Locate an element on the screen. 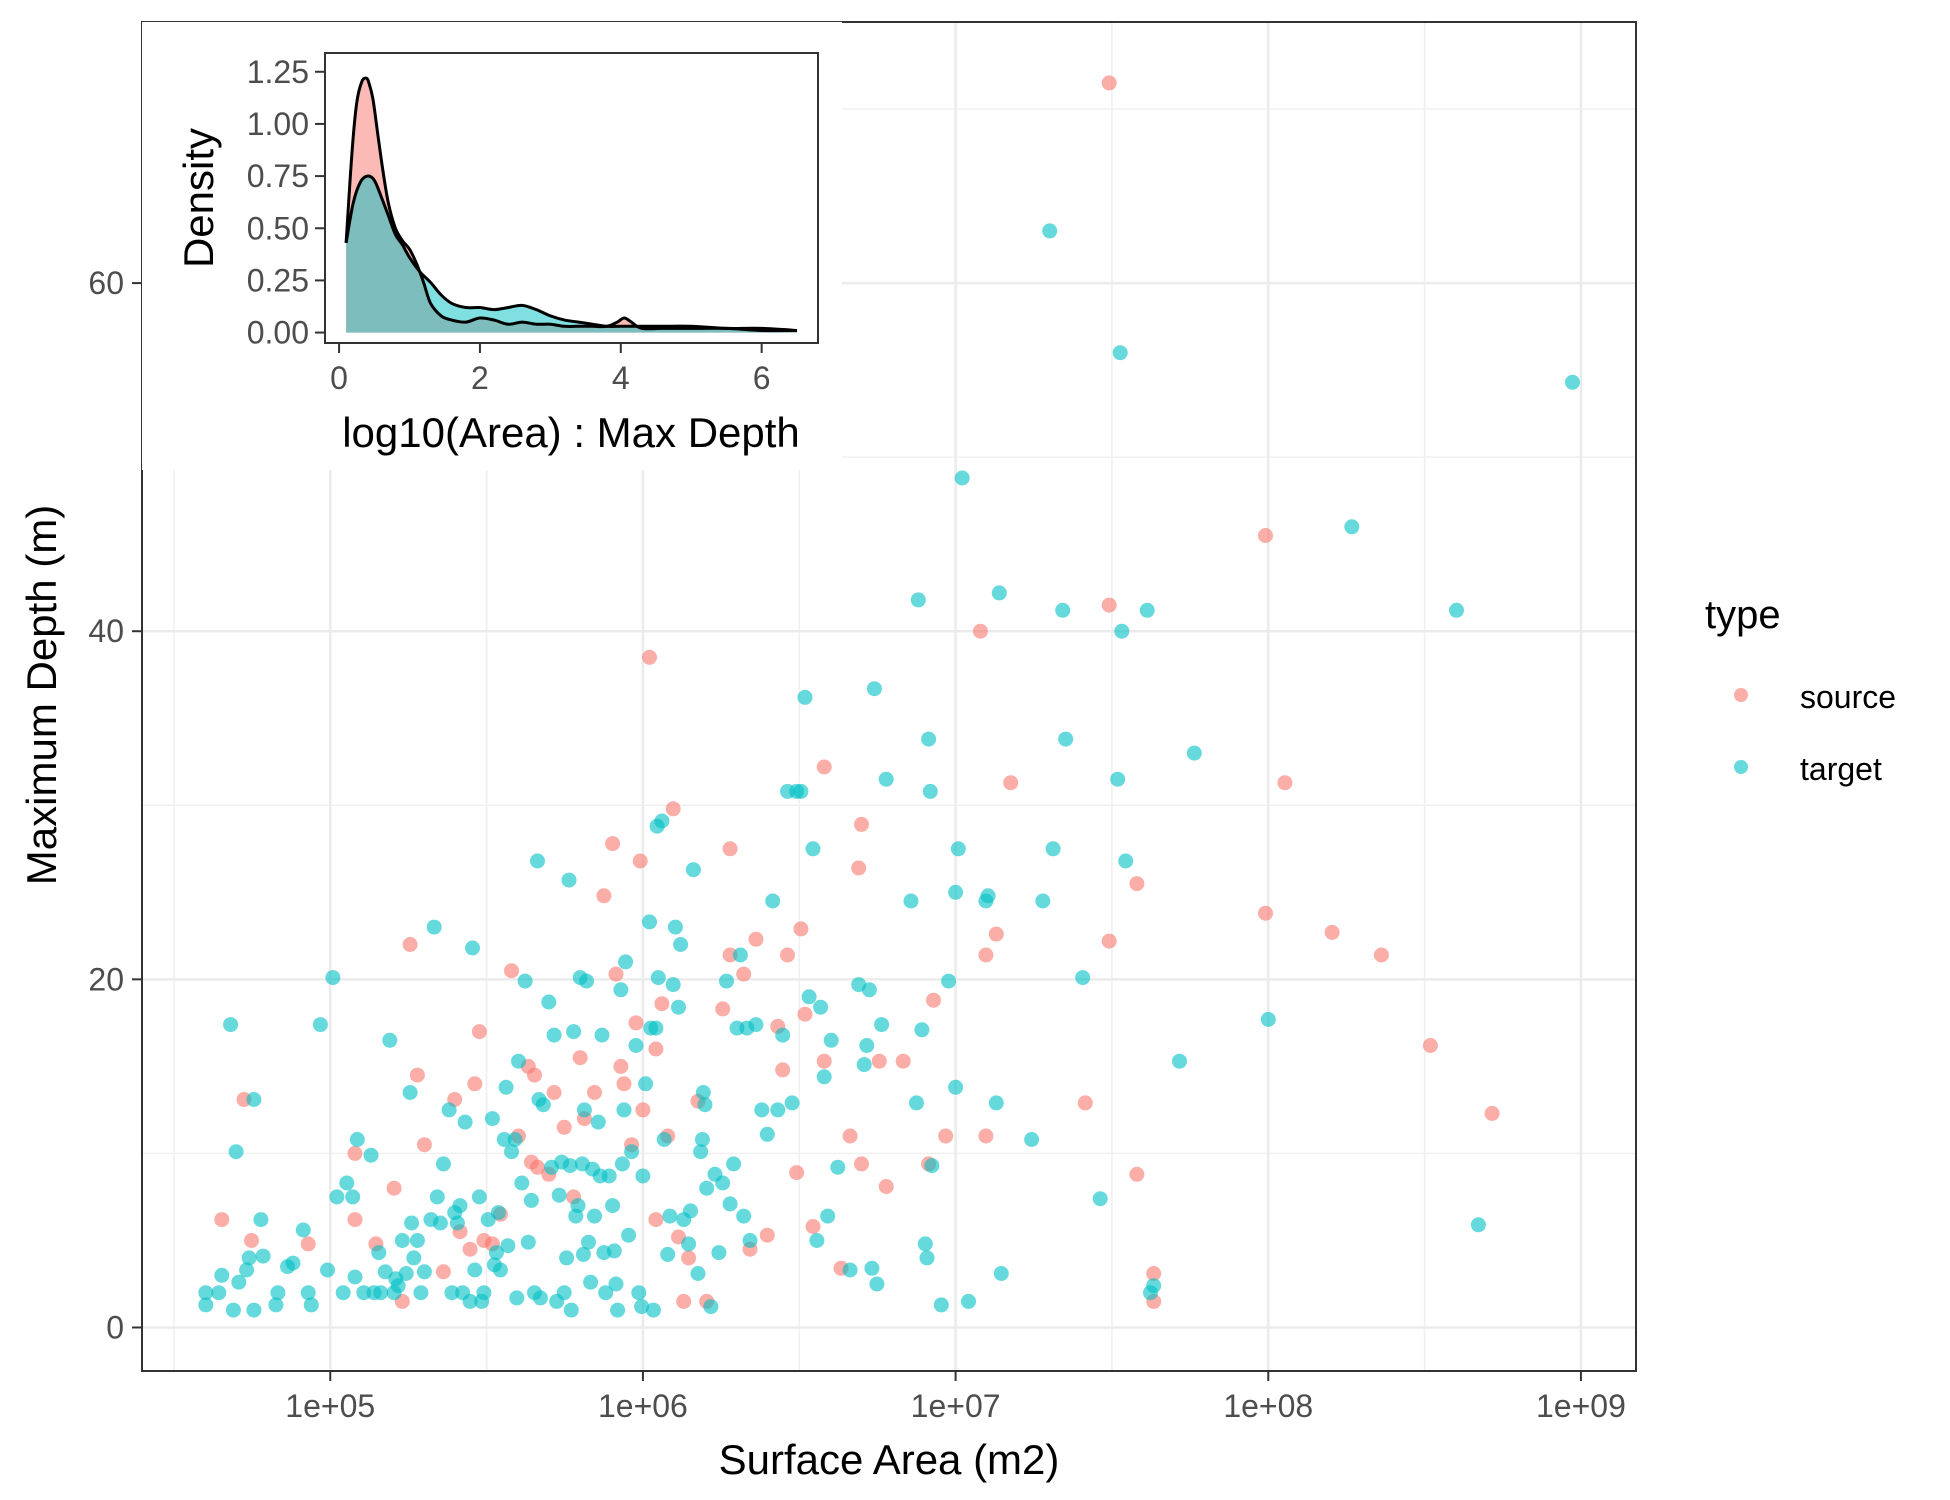 The image size is (1950, 1500). inset-x-tick-label: 4 is located at coordinates (621, 378).